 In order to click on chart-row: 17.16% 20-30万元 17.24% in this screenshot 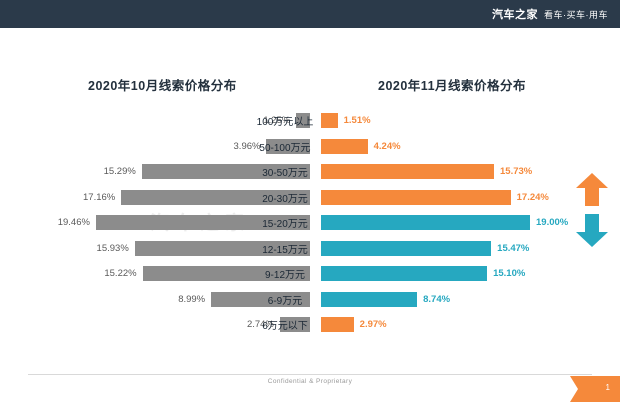, I will do `click(310, 198)`.